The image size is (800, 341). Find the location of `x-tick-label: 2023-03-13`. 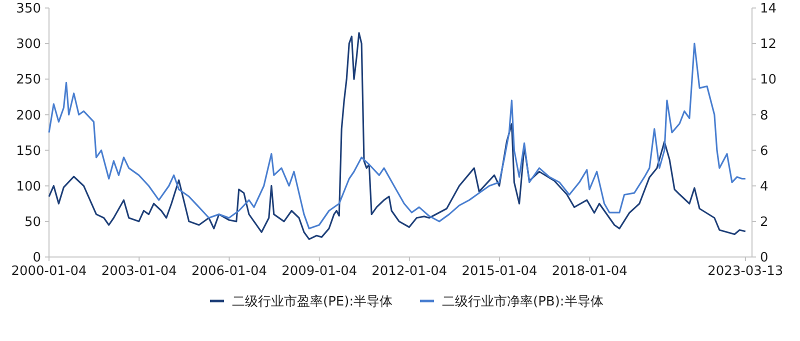

x-tick-label: 2023-03-13 is located at coordinates (746, 271).